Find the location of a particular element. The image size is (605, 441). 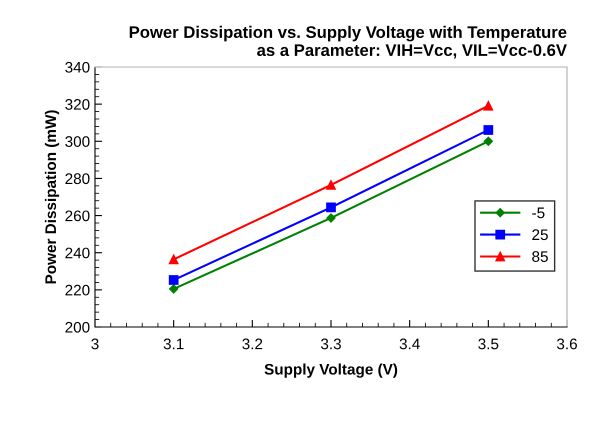

legend-label: 85 is located at coordinates (540, 256).